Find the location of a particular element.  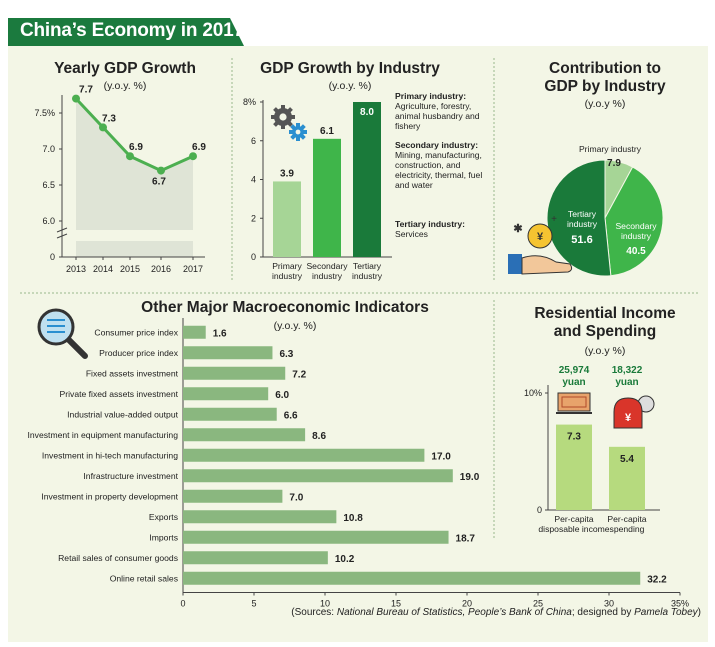

gdp-growth-subtitle: (y.o.y. %) is located at coordinates (125, 86).